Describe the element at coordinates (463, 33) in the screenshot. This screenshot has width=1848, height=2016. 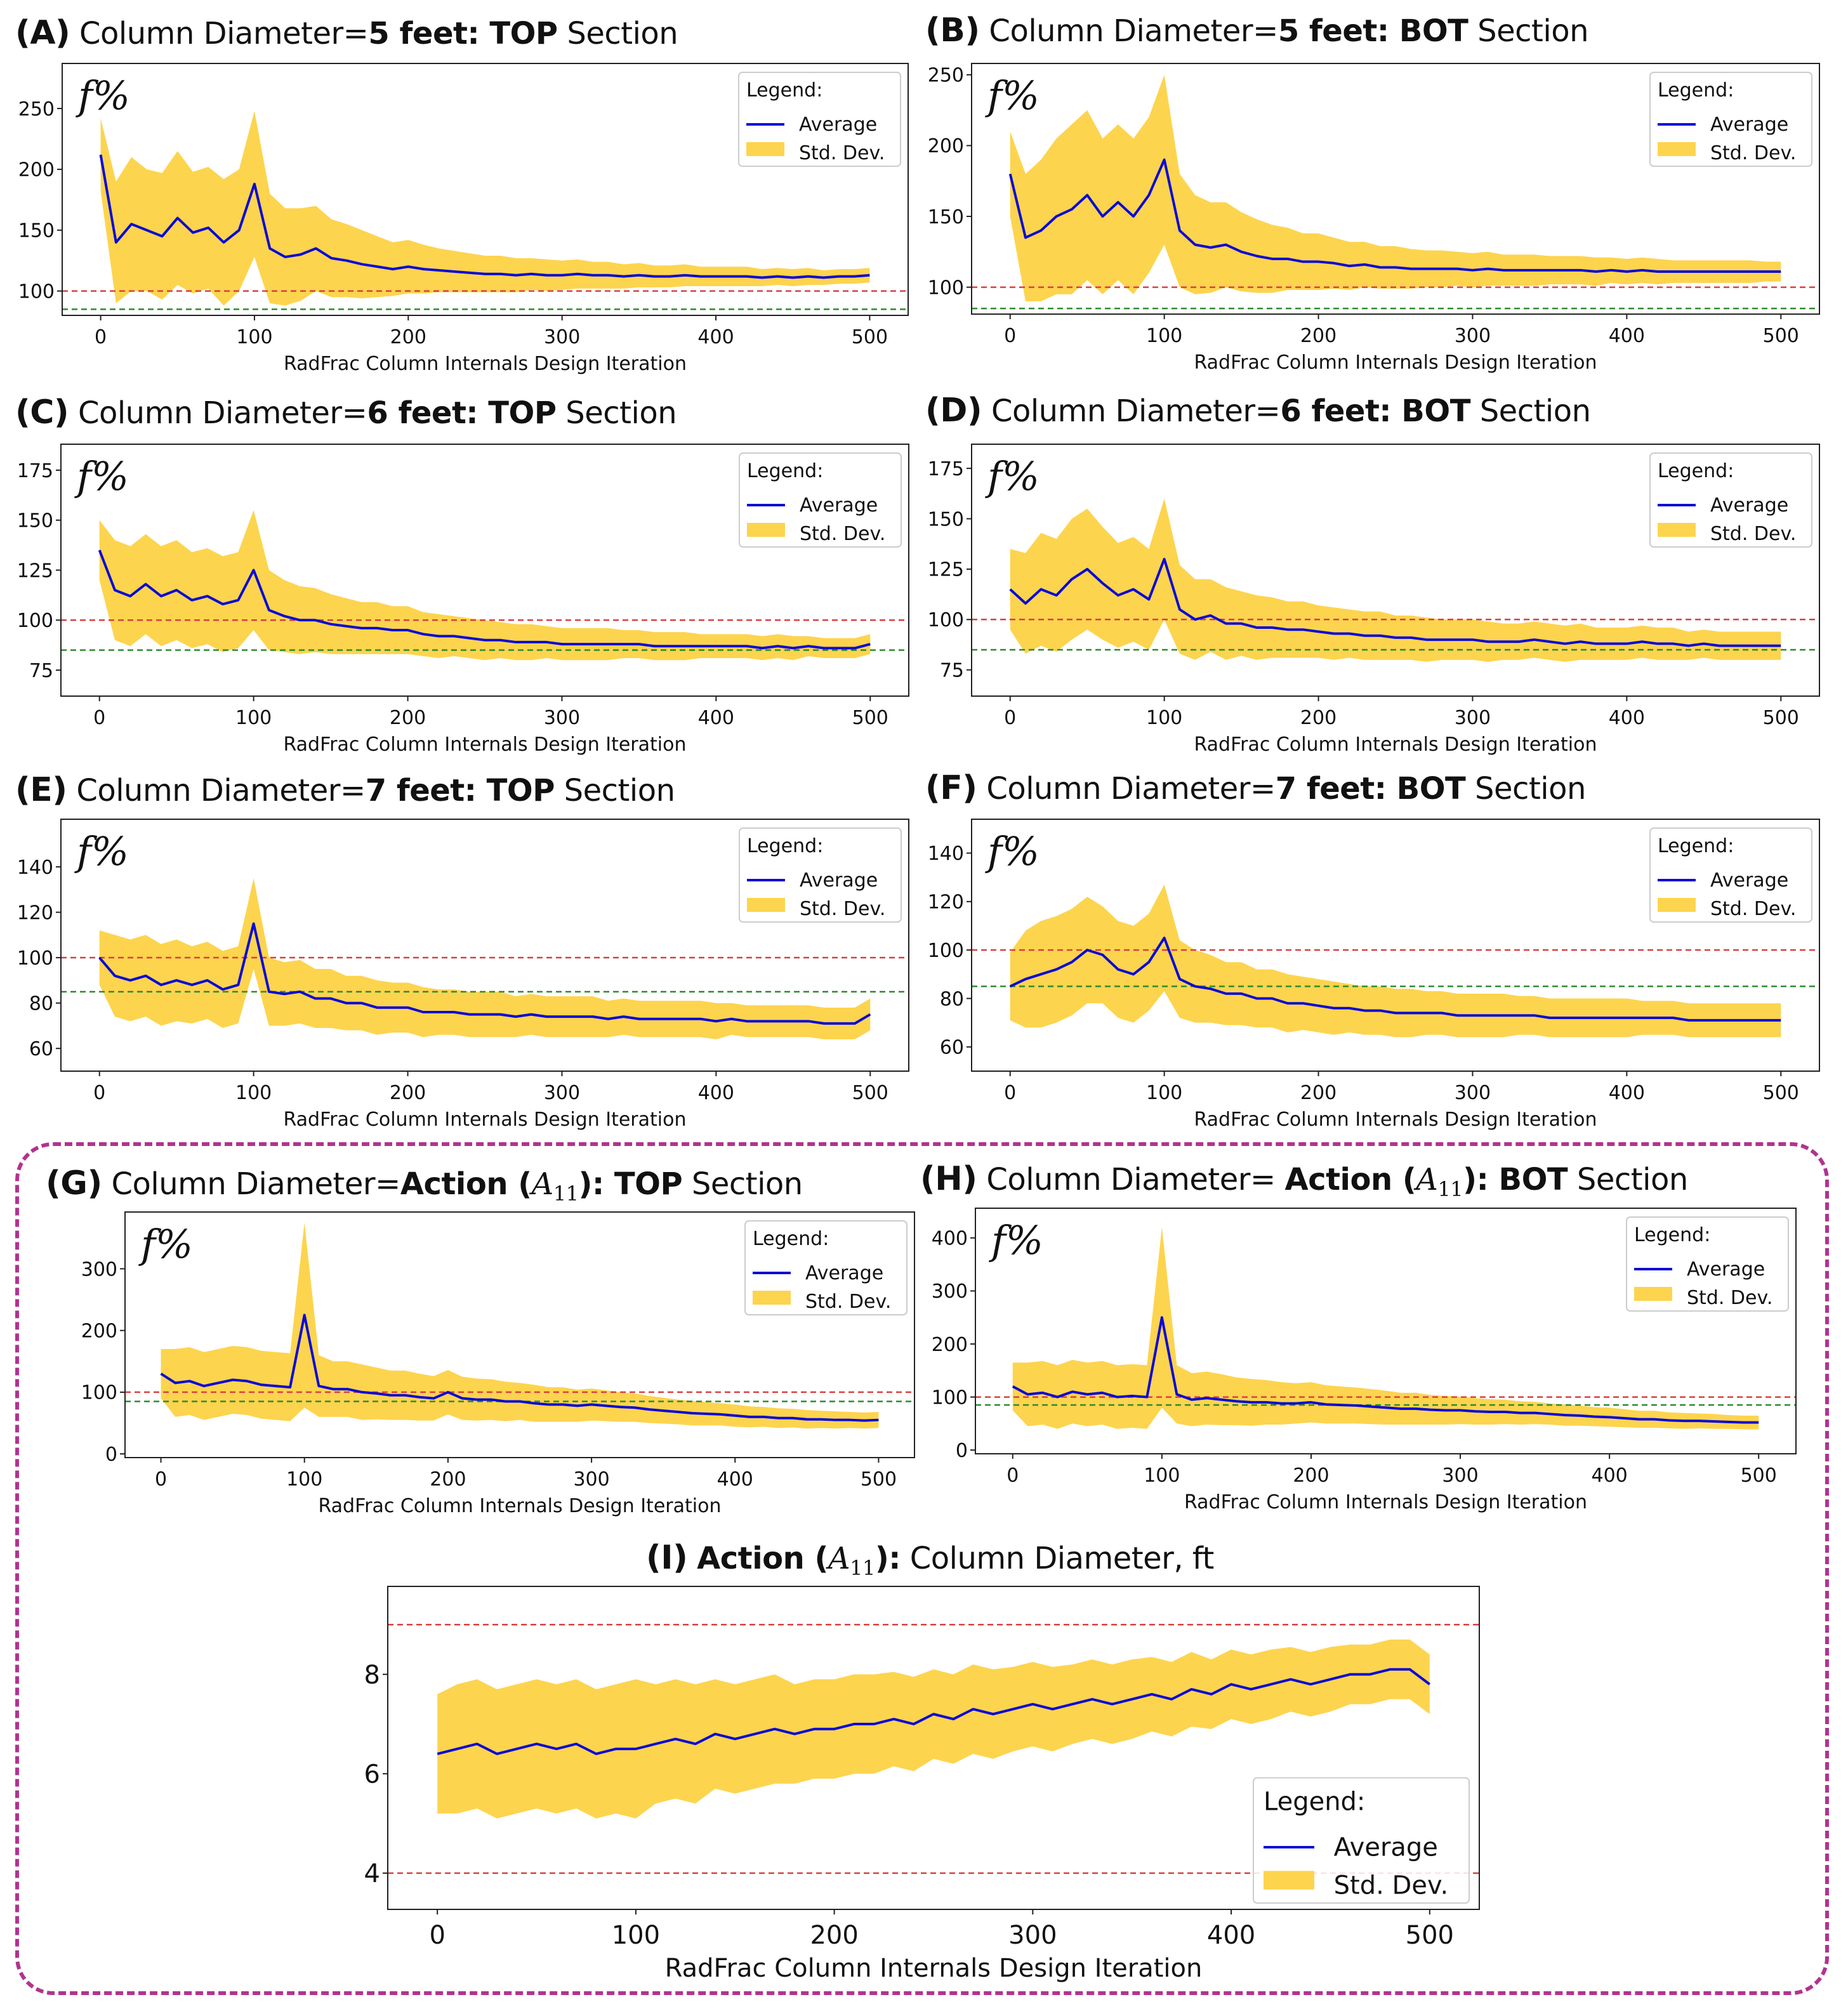
I see `title-segment: 5 feet: TOP` at that location.